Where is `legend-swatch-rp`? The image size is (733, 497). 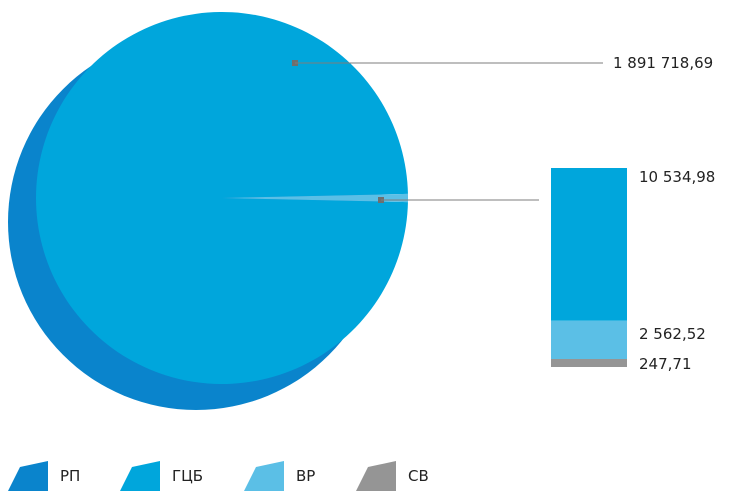
legend-swatch-rp is located at coordinates (28, 476).